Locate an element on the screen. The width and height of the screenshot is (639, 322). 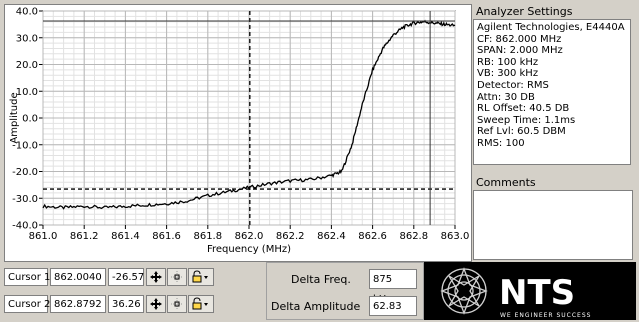
y-axis-label: Amplitude is located at coordinates (14, 117).